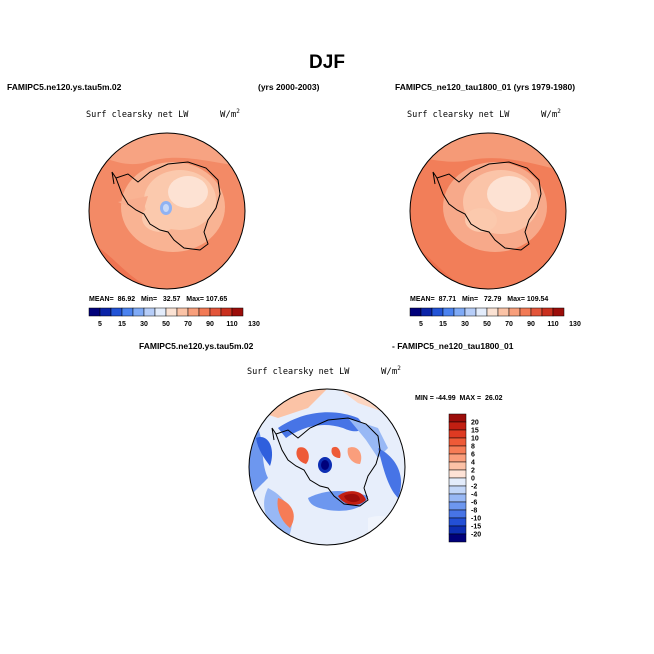  What do you see at coordinates (485, 87) in the screenshot?
I see `right-case-label: FAMIPC5_ne120_tau1800_01 (yrs 1979-1980)` at bounding box center [485, 87].